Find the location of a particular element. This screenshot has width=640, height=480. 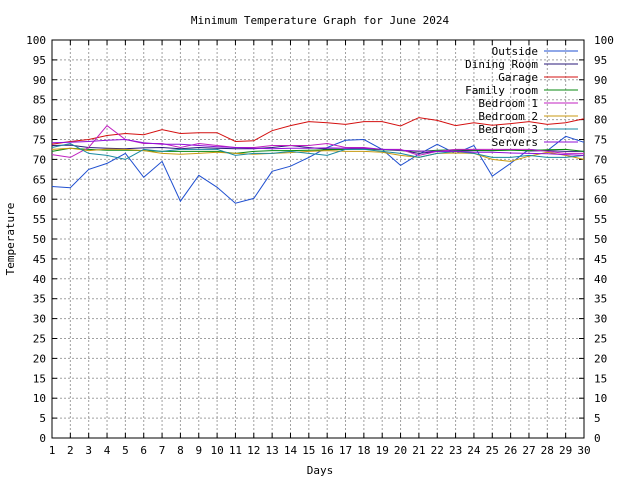

x-tick-label: 2 is located at coordinates (70, 450).